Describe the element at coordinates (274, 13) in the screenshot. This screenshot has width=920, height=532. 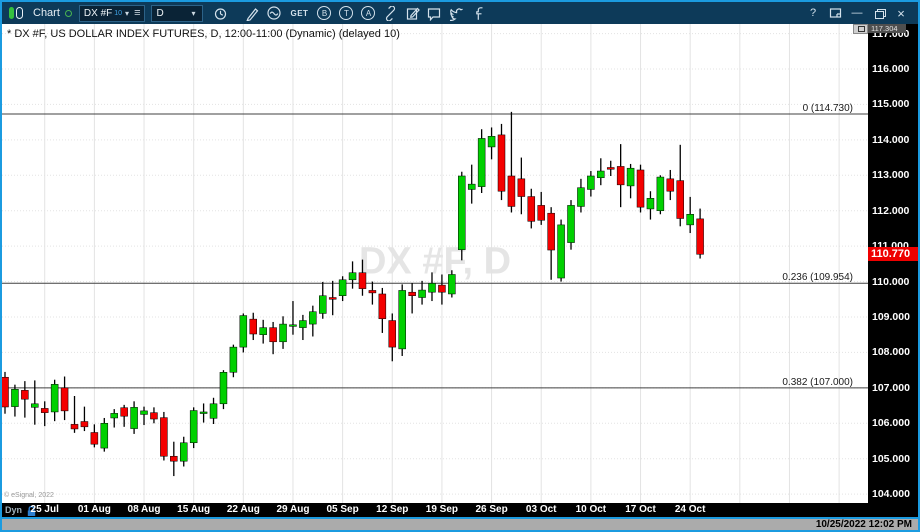
I see `studies-wave-icon` at that location.